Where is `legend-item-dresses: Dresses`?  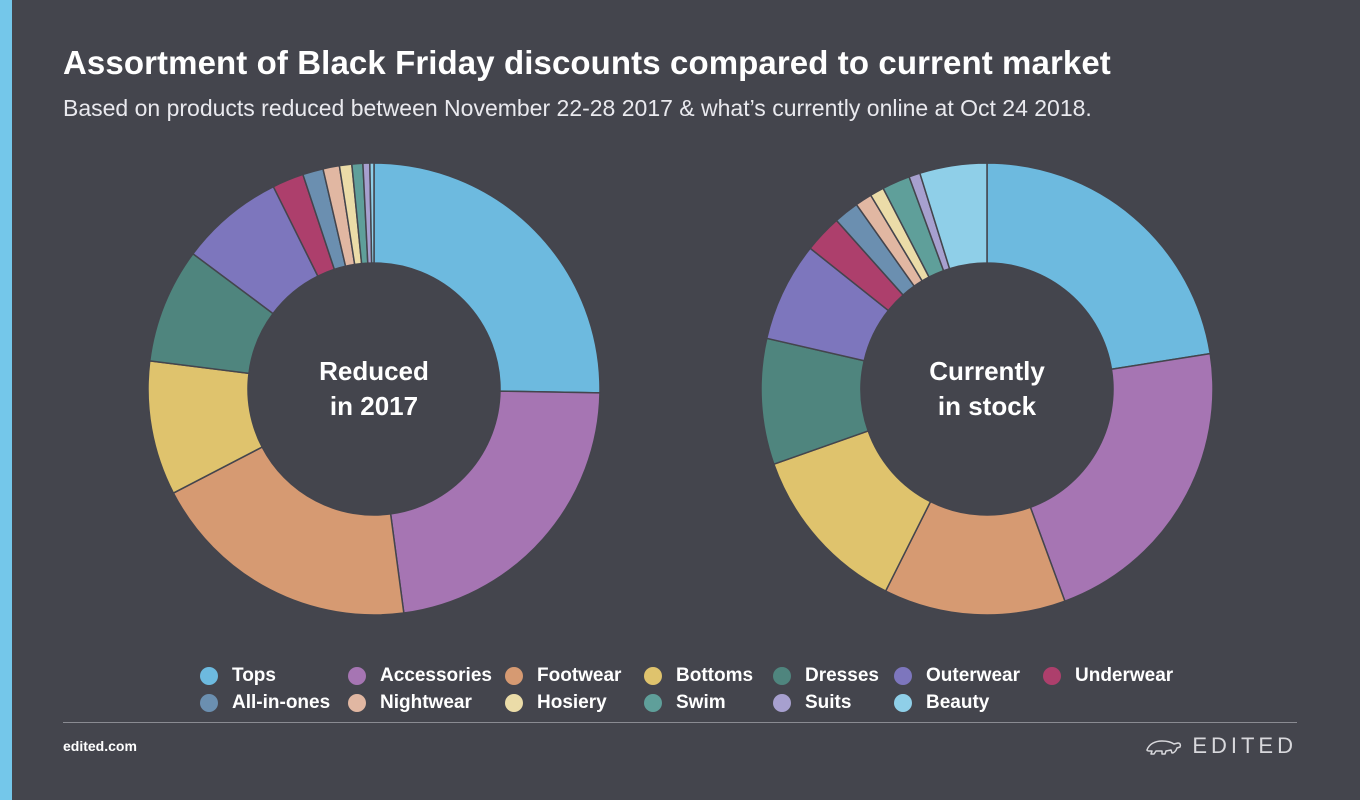
legend-item-dresses: Dresses is located at coordinates (826, 676).